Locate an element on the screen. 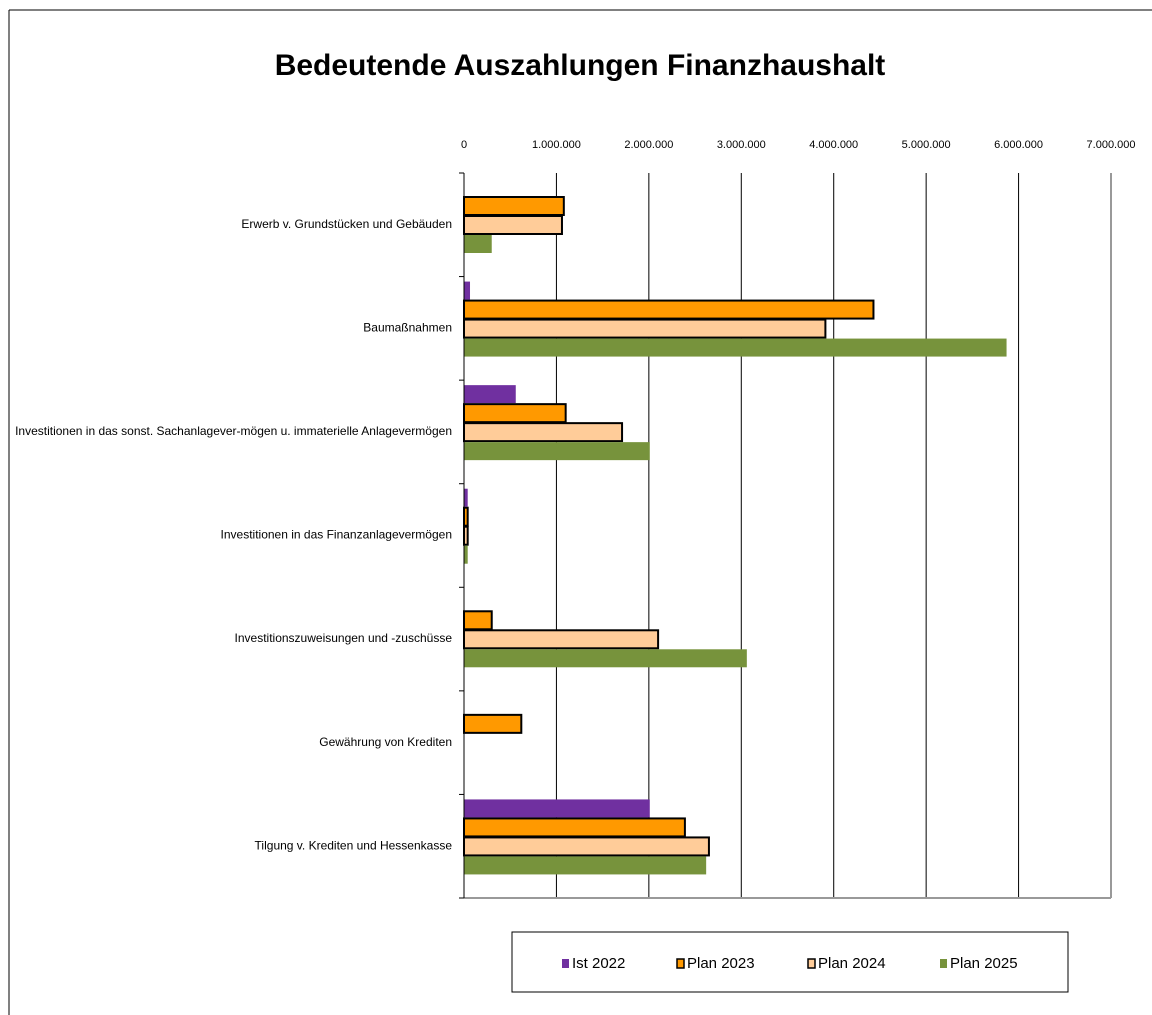 The height and width of the screenshot is (1015, 1152). y-tick-label: Investitionszuweisungen und -zuschüsse is located at coordinates (344, 638).